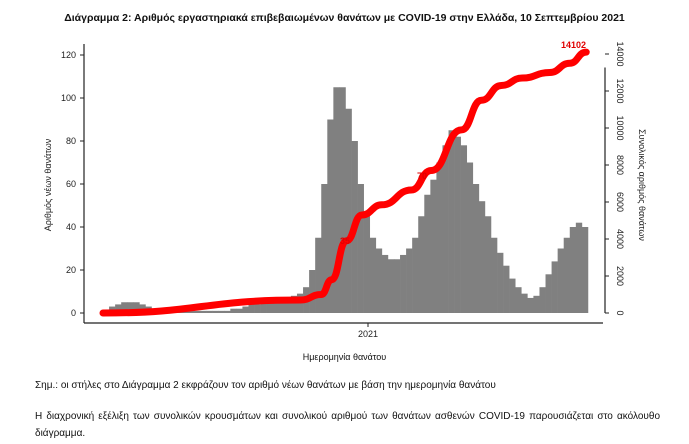  What do you see at coordinates (422, 176) in the screenshot?
I see `annotation-70: 70` at bounding box center [422, 176].